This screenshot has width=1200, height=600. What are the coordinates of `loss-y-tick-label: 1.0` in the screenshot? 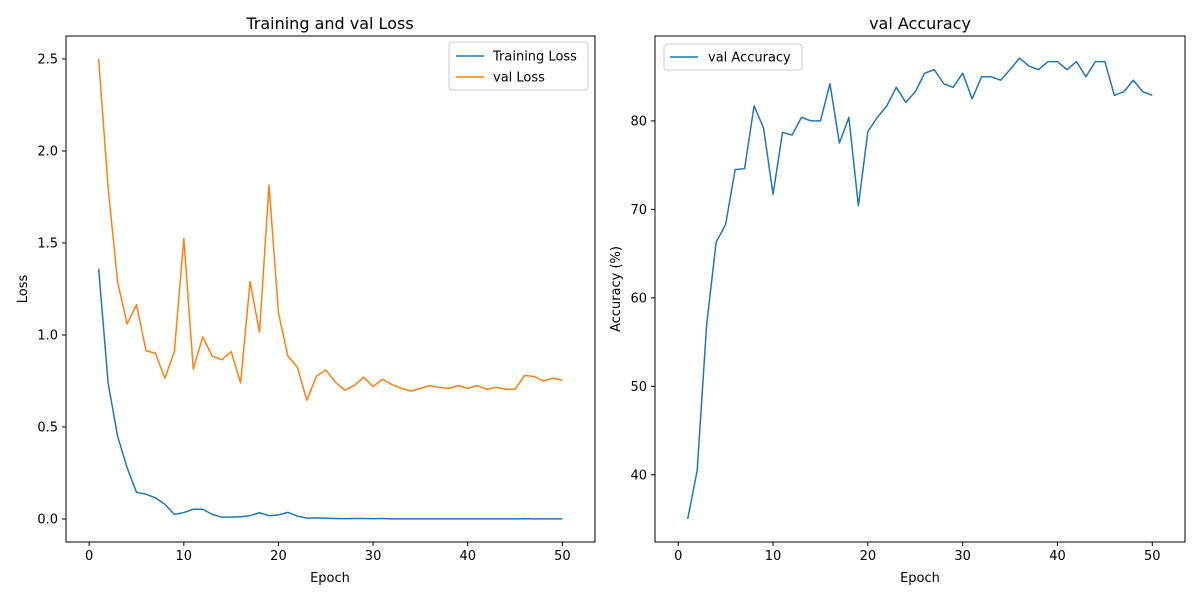 It's located at (47, 336).